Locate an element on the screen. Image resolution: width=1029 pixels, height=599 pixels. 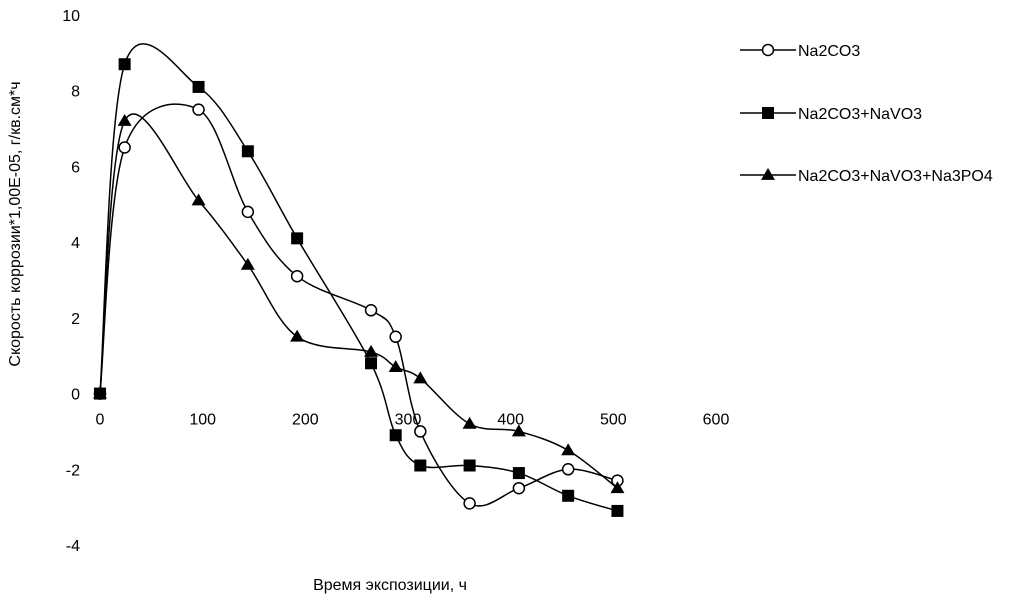
y-tick-label: 4 is located at coordinates (75, 243).